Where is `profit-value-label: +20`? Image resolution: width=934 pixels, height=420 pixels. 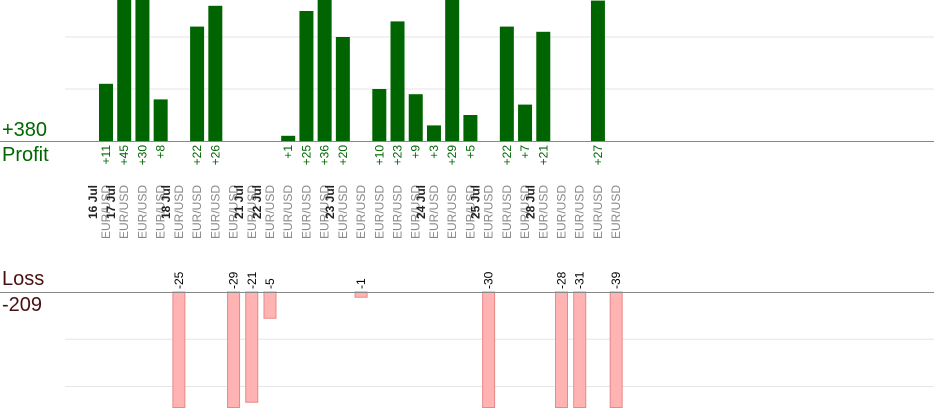 profit-value-label: +20 is located at coordinates (343, 155).